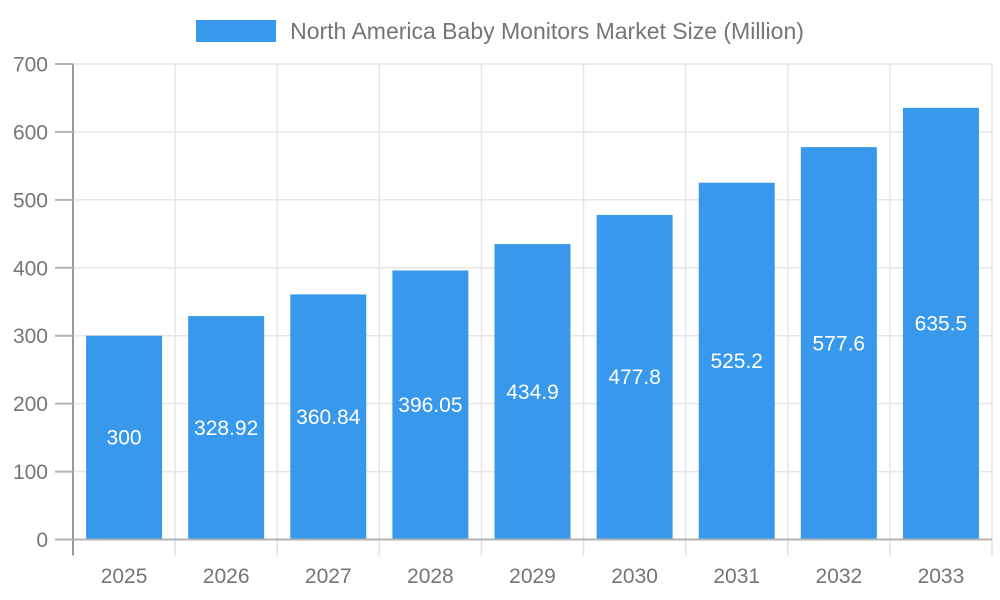  Describe the element at coordinates (236, 31) in the screenshot. I see `legend-swatch` at that location.